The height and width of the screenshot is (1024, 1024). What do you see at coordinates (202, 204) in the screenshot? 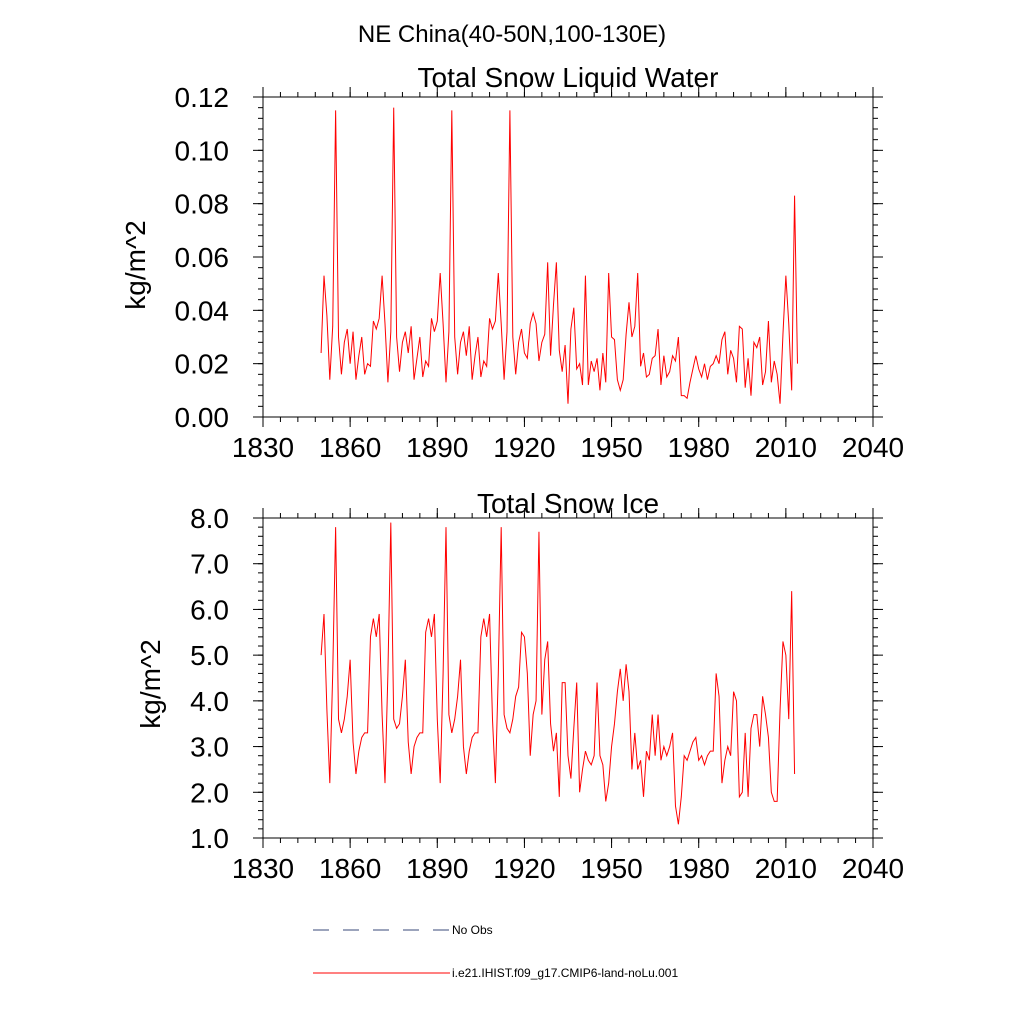
I see `y-tick-label: 0.08` at bounding box center [202, 204].